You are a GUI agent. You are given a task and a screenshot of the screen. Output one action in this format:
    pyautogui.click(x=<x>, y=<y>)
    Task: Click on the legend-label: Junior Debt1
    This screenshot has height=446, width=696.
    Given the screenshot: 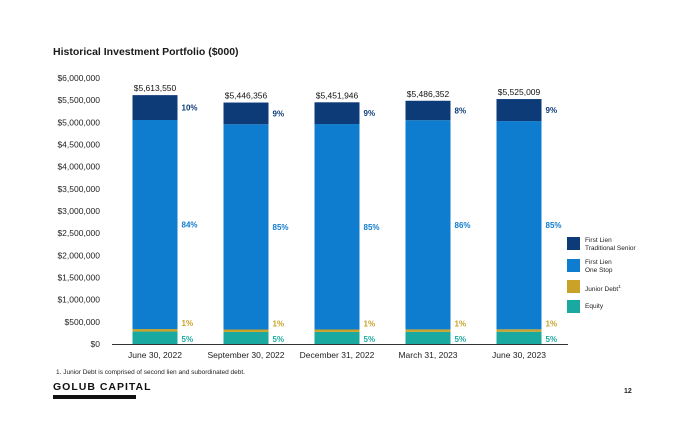 What is the action you would take?
    pyautogui.click(x=603, y=289)
    